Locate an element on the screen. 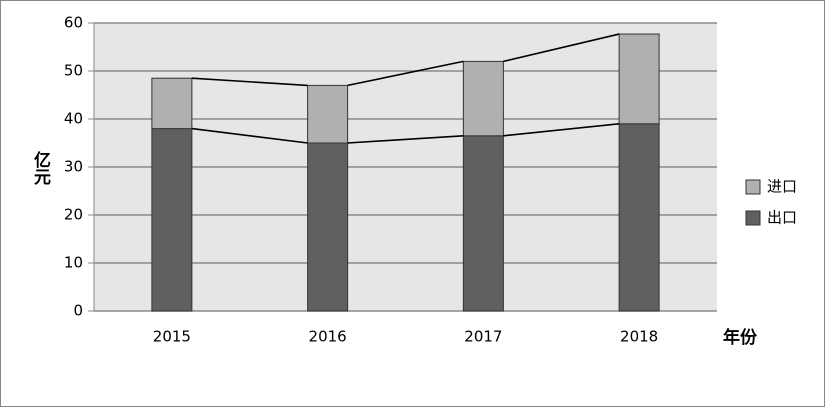 This screenshot has width=825, height=407. legend-label: 进口 is located at coordinates (782, 187).